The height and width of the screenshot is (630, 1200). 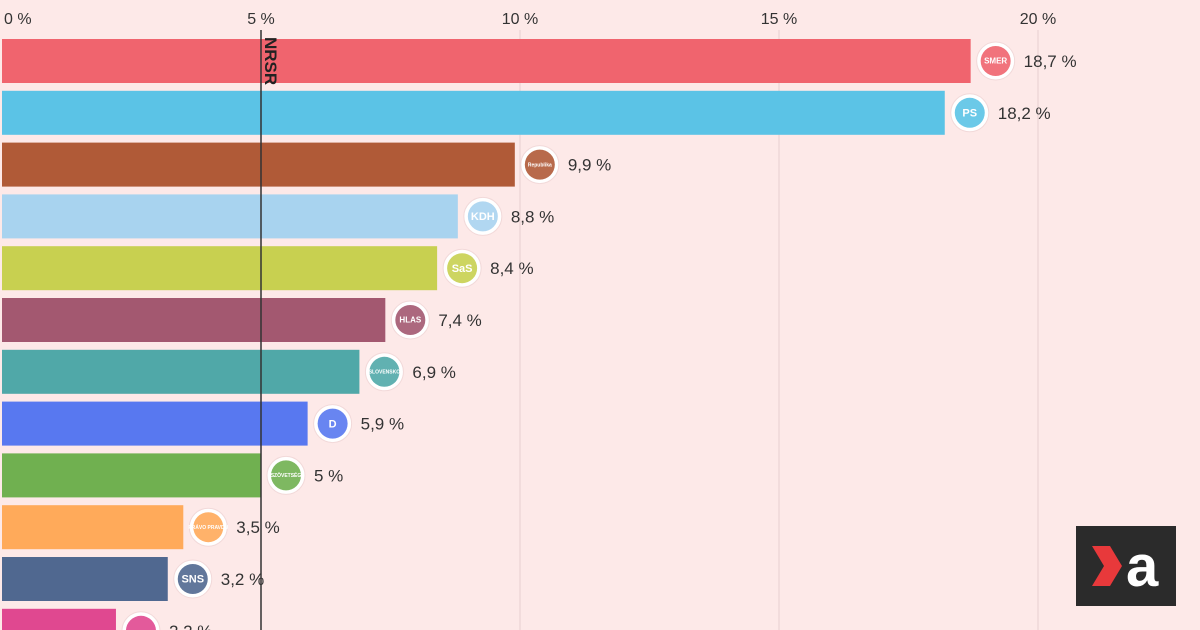 I want to click on smer-rose-icon: SMER, so click(x=996, y=61).